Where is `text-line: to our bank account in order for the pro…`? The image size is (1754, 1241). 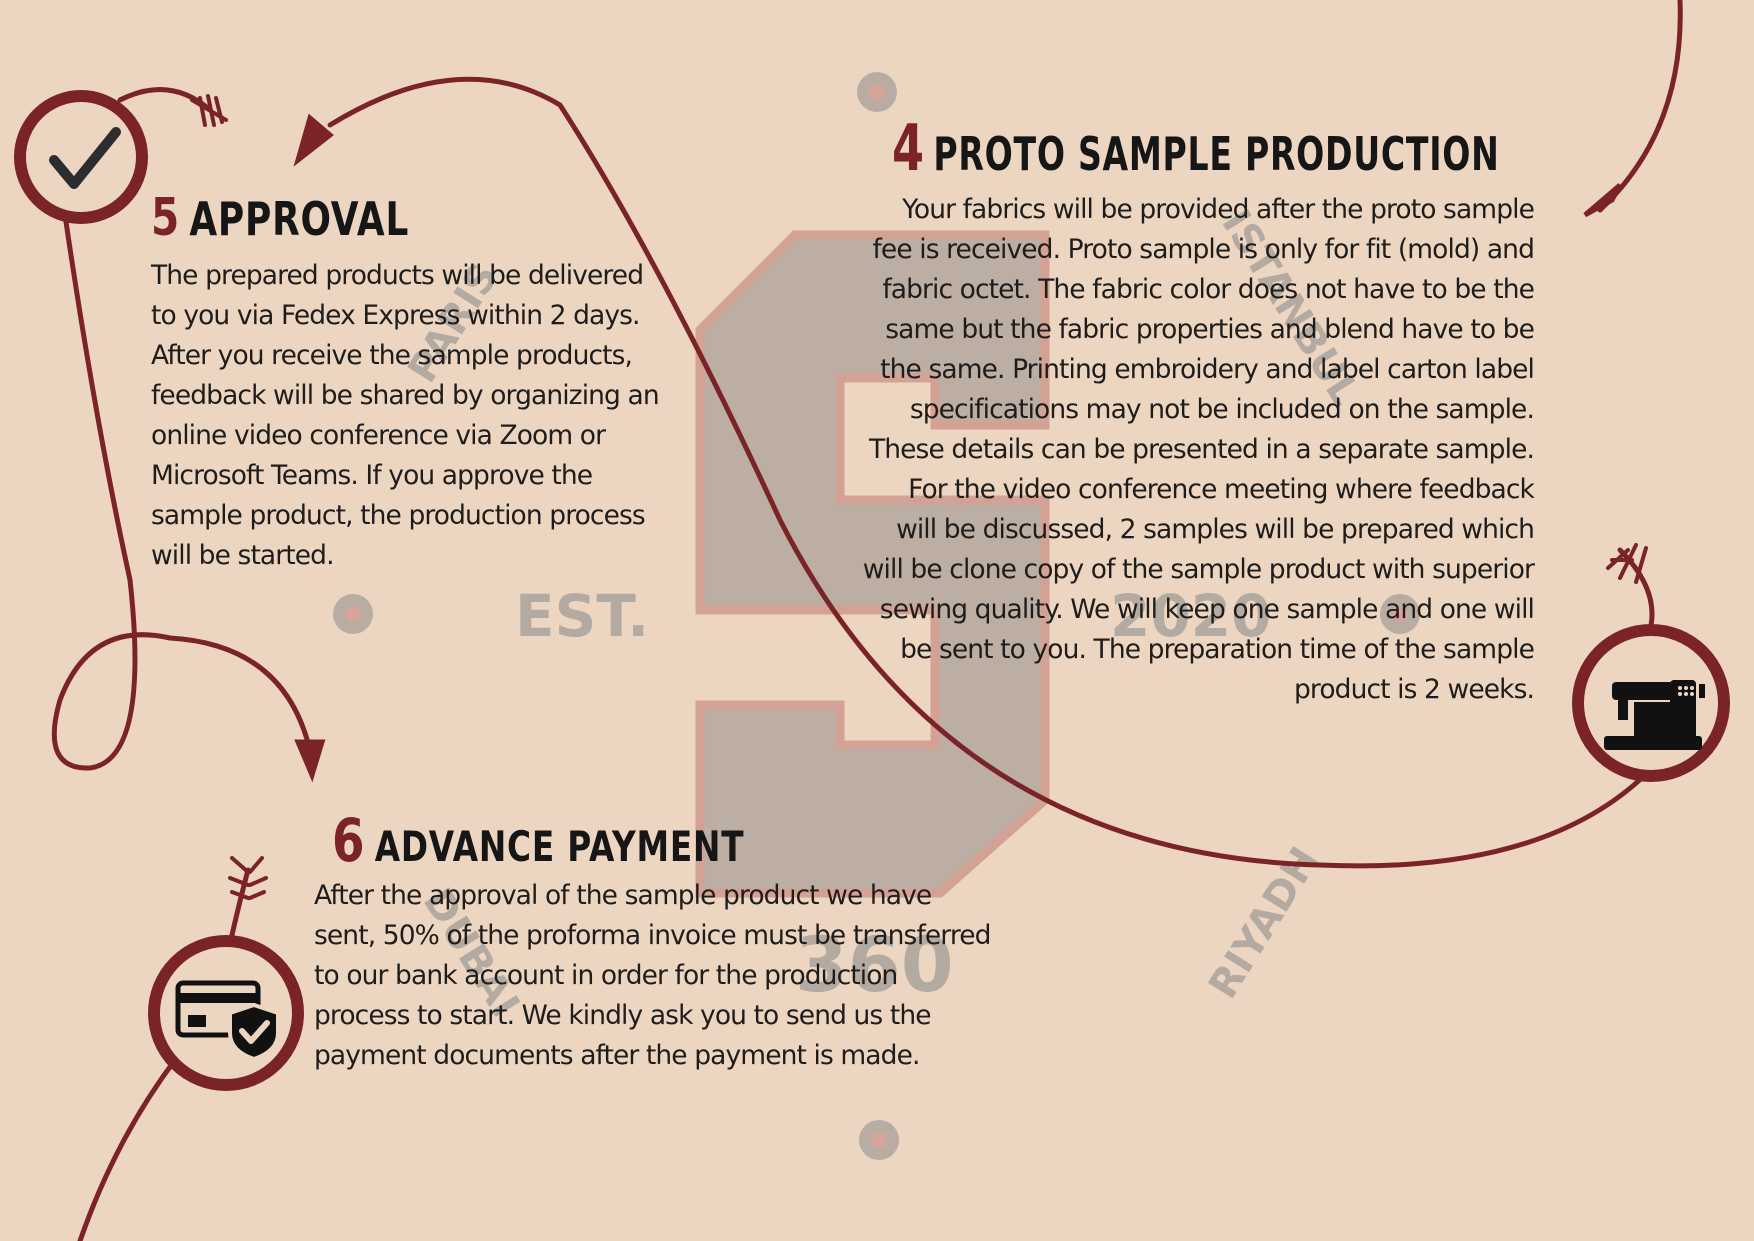
text-line: to our bank account in order for the pro… is located at coordinates (606, 975).